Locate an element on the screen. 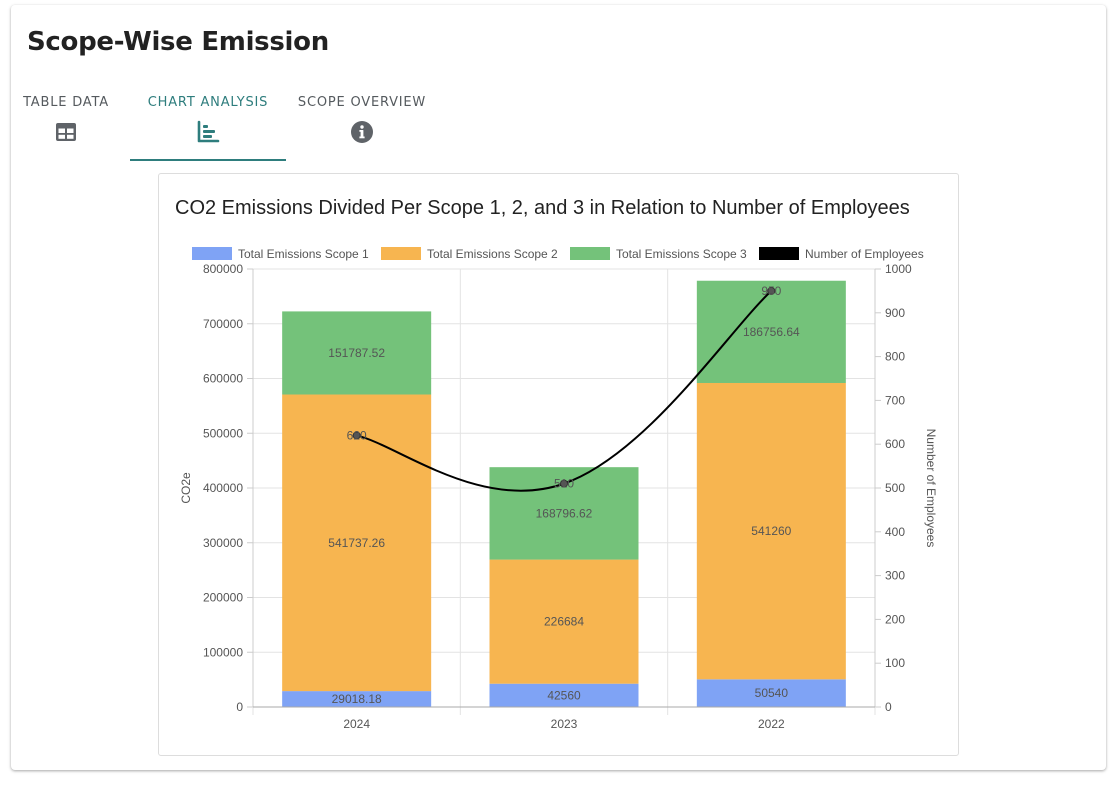 The image size is (1118, 794). tab-label: TABLE DATA is located at coordinates (66, 102).